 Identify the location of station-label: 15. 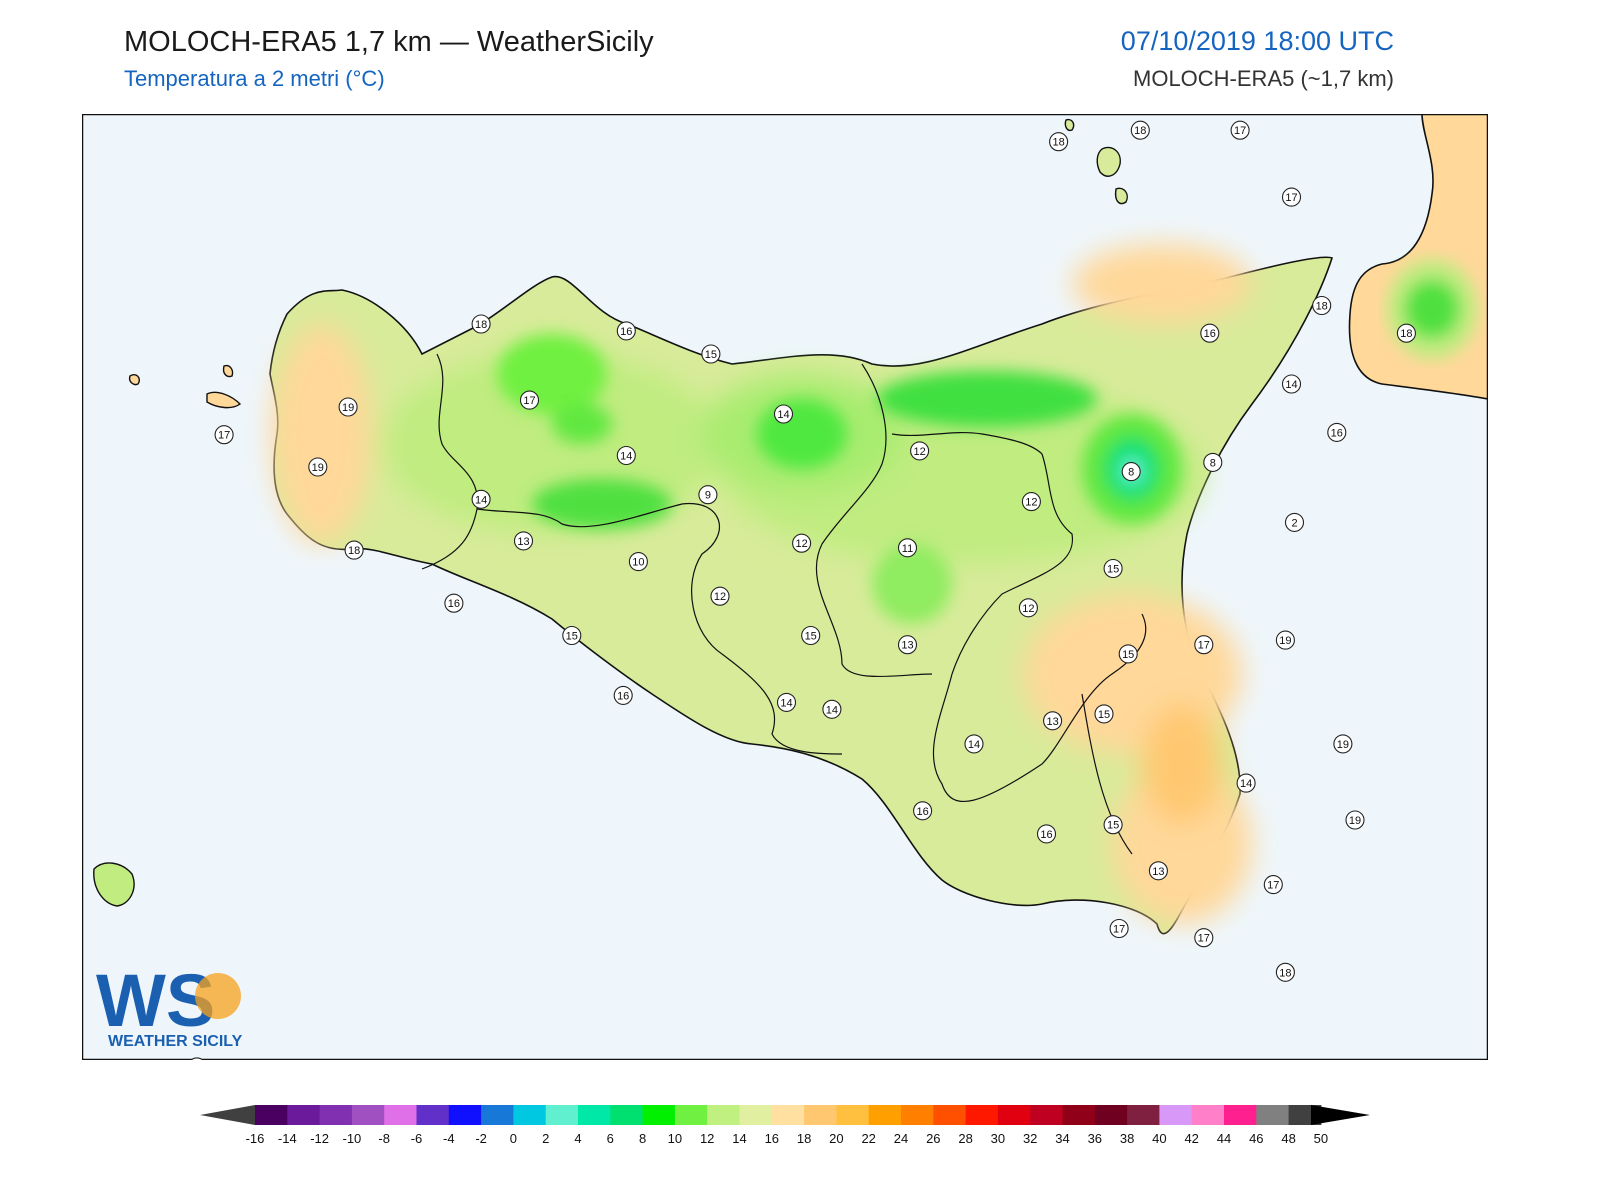
(1104, 714).